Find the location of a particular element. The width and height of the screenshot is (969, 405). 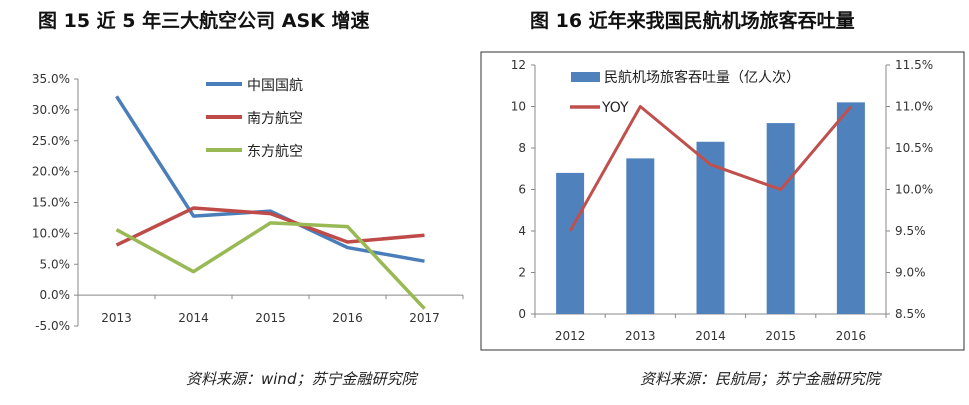

left-y-tick-label: 25.0% is located at coordinates (51, 141).